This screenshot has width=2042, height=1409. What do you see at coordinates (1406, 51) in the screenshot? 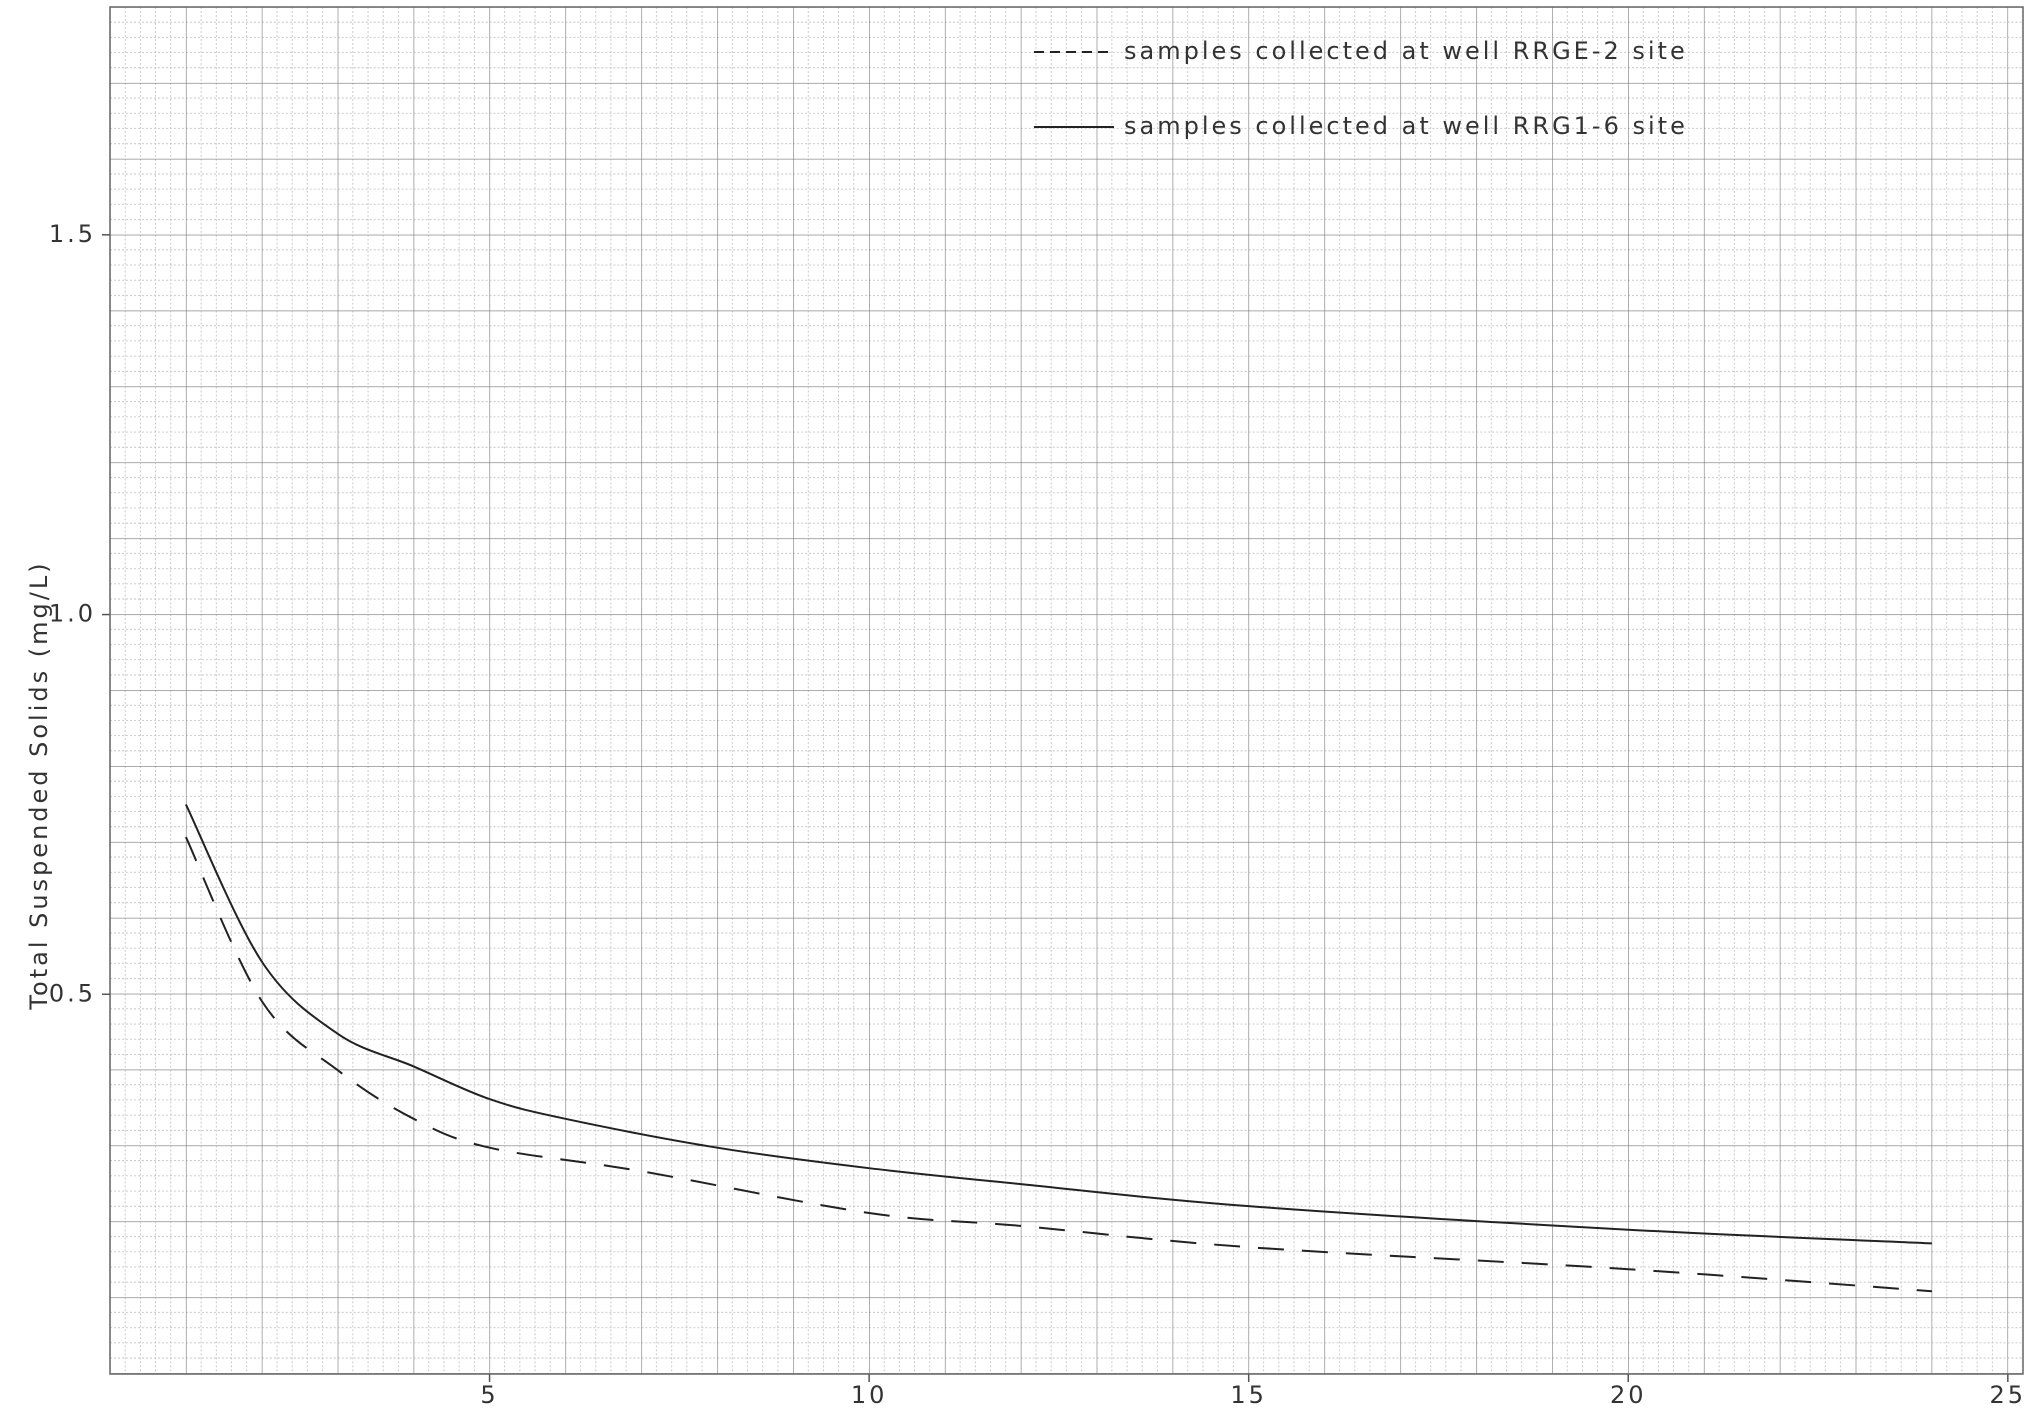
I see `legend-label: samples collected at well RRGE-2 site` at bounding box center [1406, 51].